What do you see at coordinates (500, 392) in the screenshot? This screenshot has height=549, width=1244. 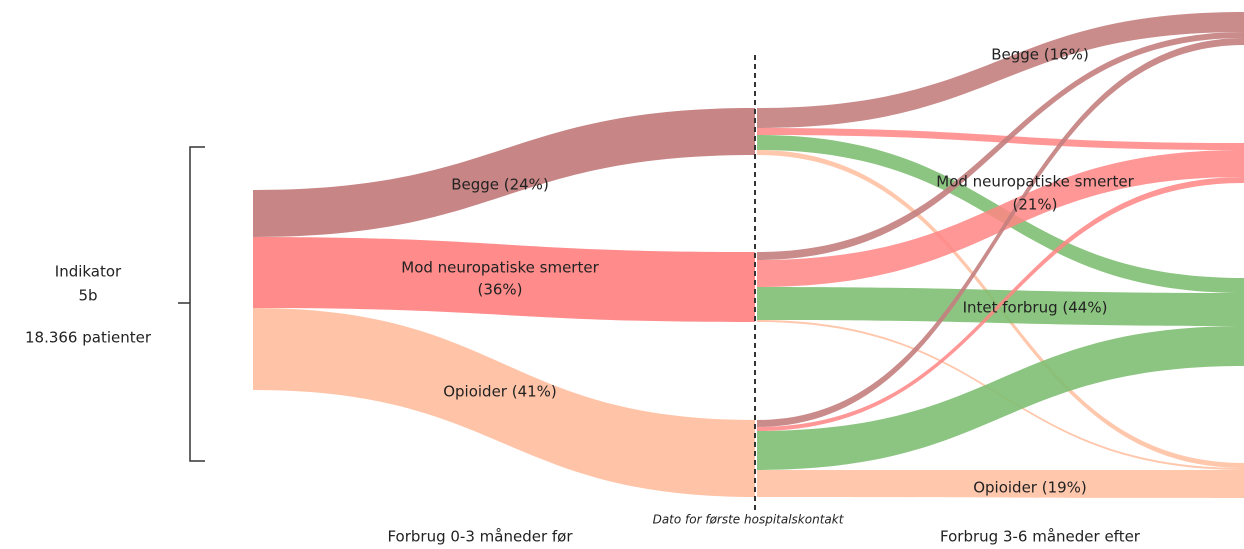 I see `node-label: Opioider (41%)` at bounding box center [500, 392].